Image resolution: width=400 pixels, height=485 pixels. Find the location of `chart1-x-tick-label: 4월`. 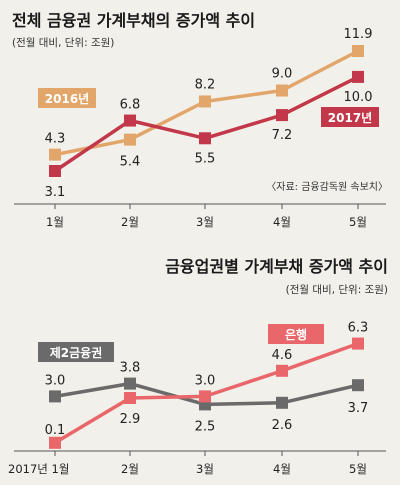

chart1-x-tick-label: 4월 is located at coordinates (282, 222).